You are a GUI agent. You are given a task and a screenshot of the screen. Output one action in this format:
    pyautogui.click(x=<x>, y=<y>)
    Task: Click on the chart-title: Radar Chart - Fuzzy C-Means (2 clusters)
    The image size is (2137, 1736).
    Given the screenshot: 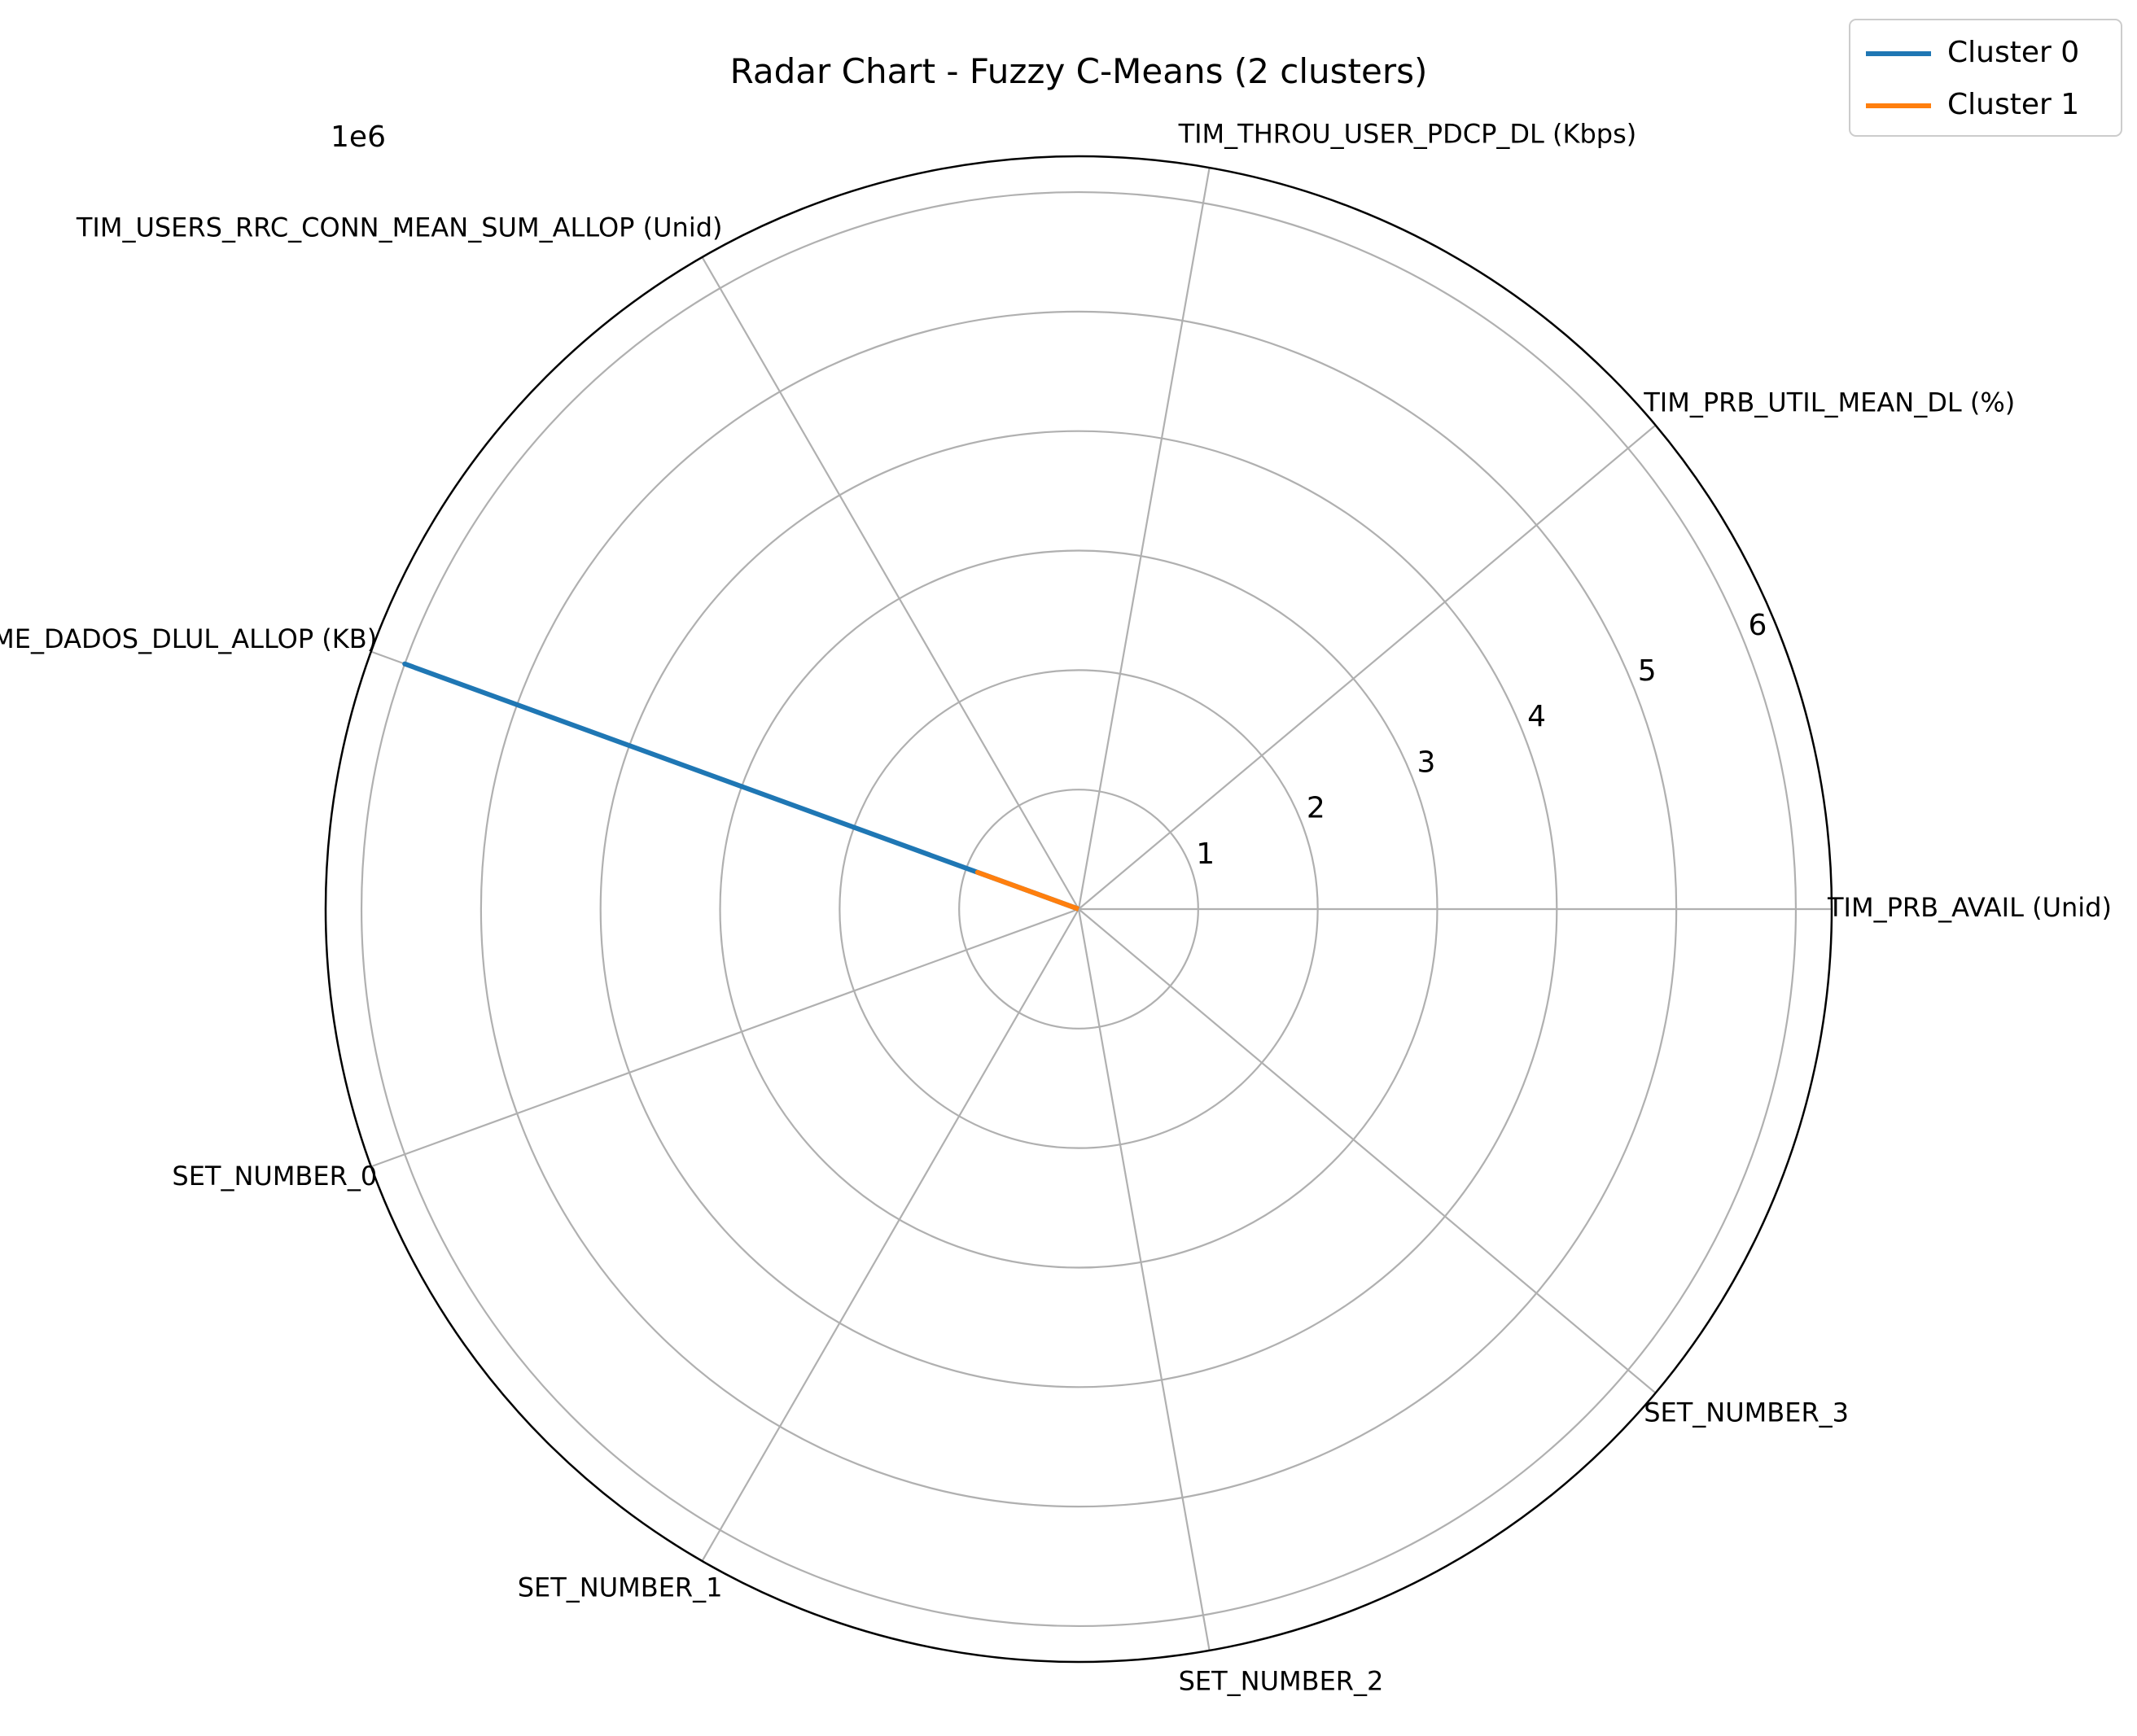 What is the action you would take?
    pyautogui.click(x=1079, y=71)
    